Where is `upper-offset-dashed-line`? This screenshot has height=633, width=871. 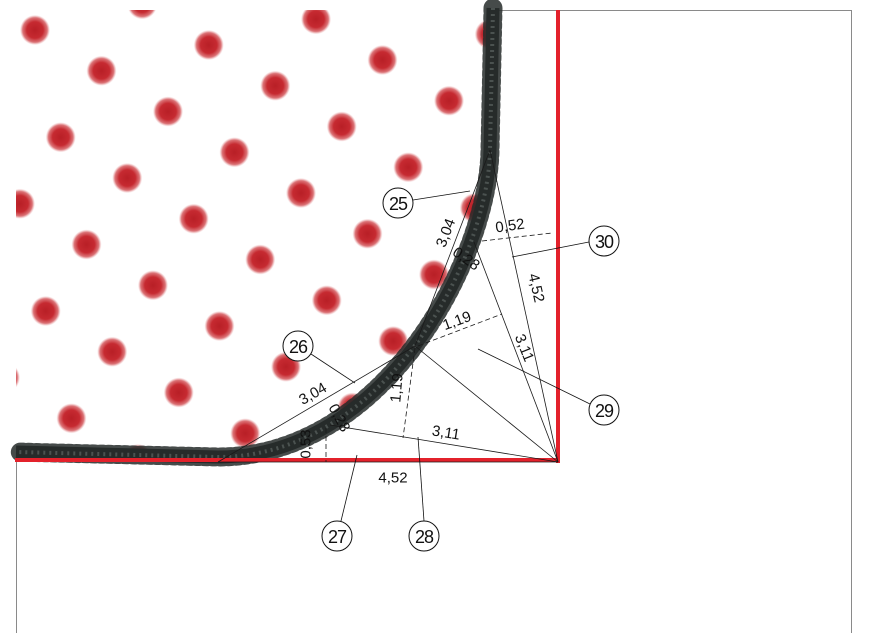 upper-offset-dashed-line is located at coordinates (517, 237).